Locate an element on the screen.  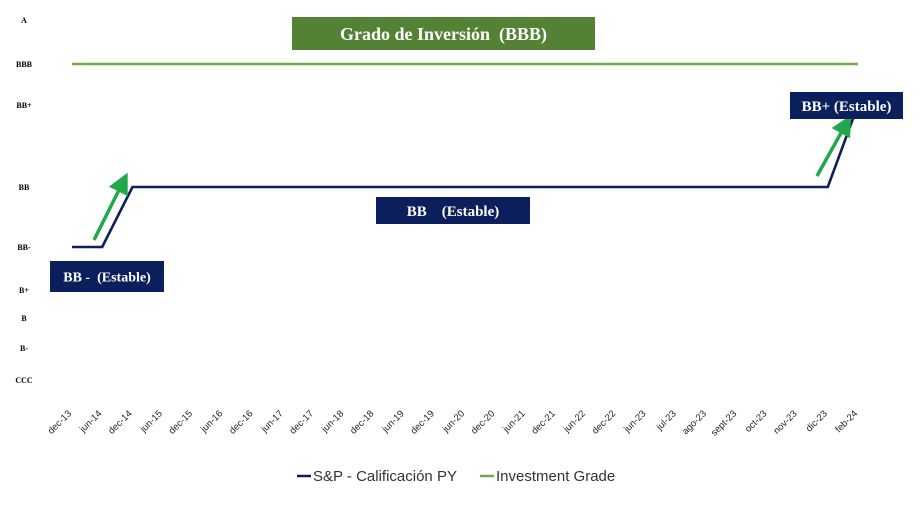
legend-item: Investment Grade is located at coordinates (547, 476).